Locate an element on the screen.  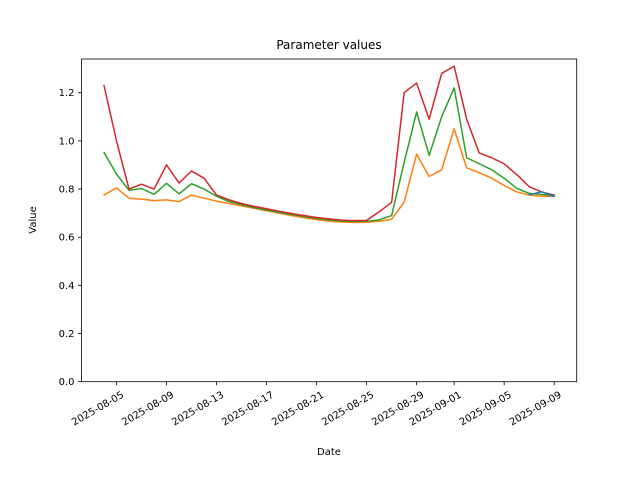
y-tick-label: 0.8 is located at coordinates (67, 190).